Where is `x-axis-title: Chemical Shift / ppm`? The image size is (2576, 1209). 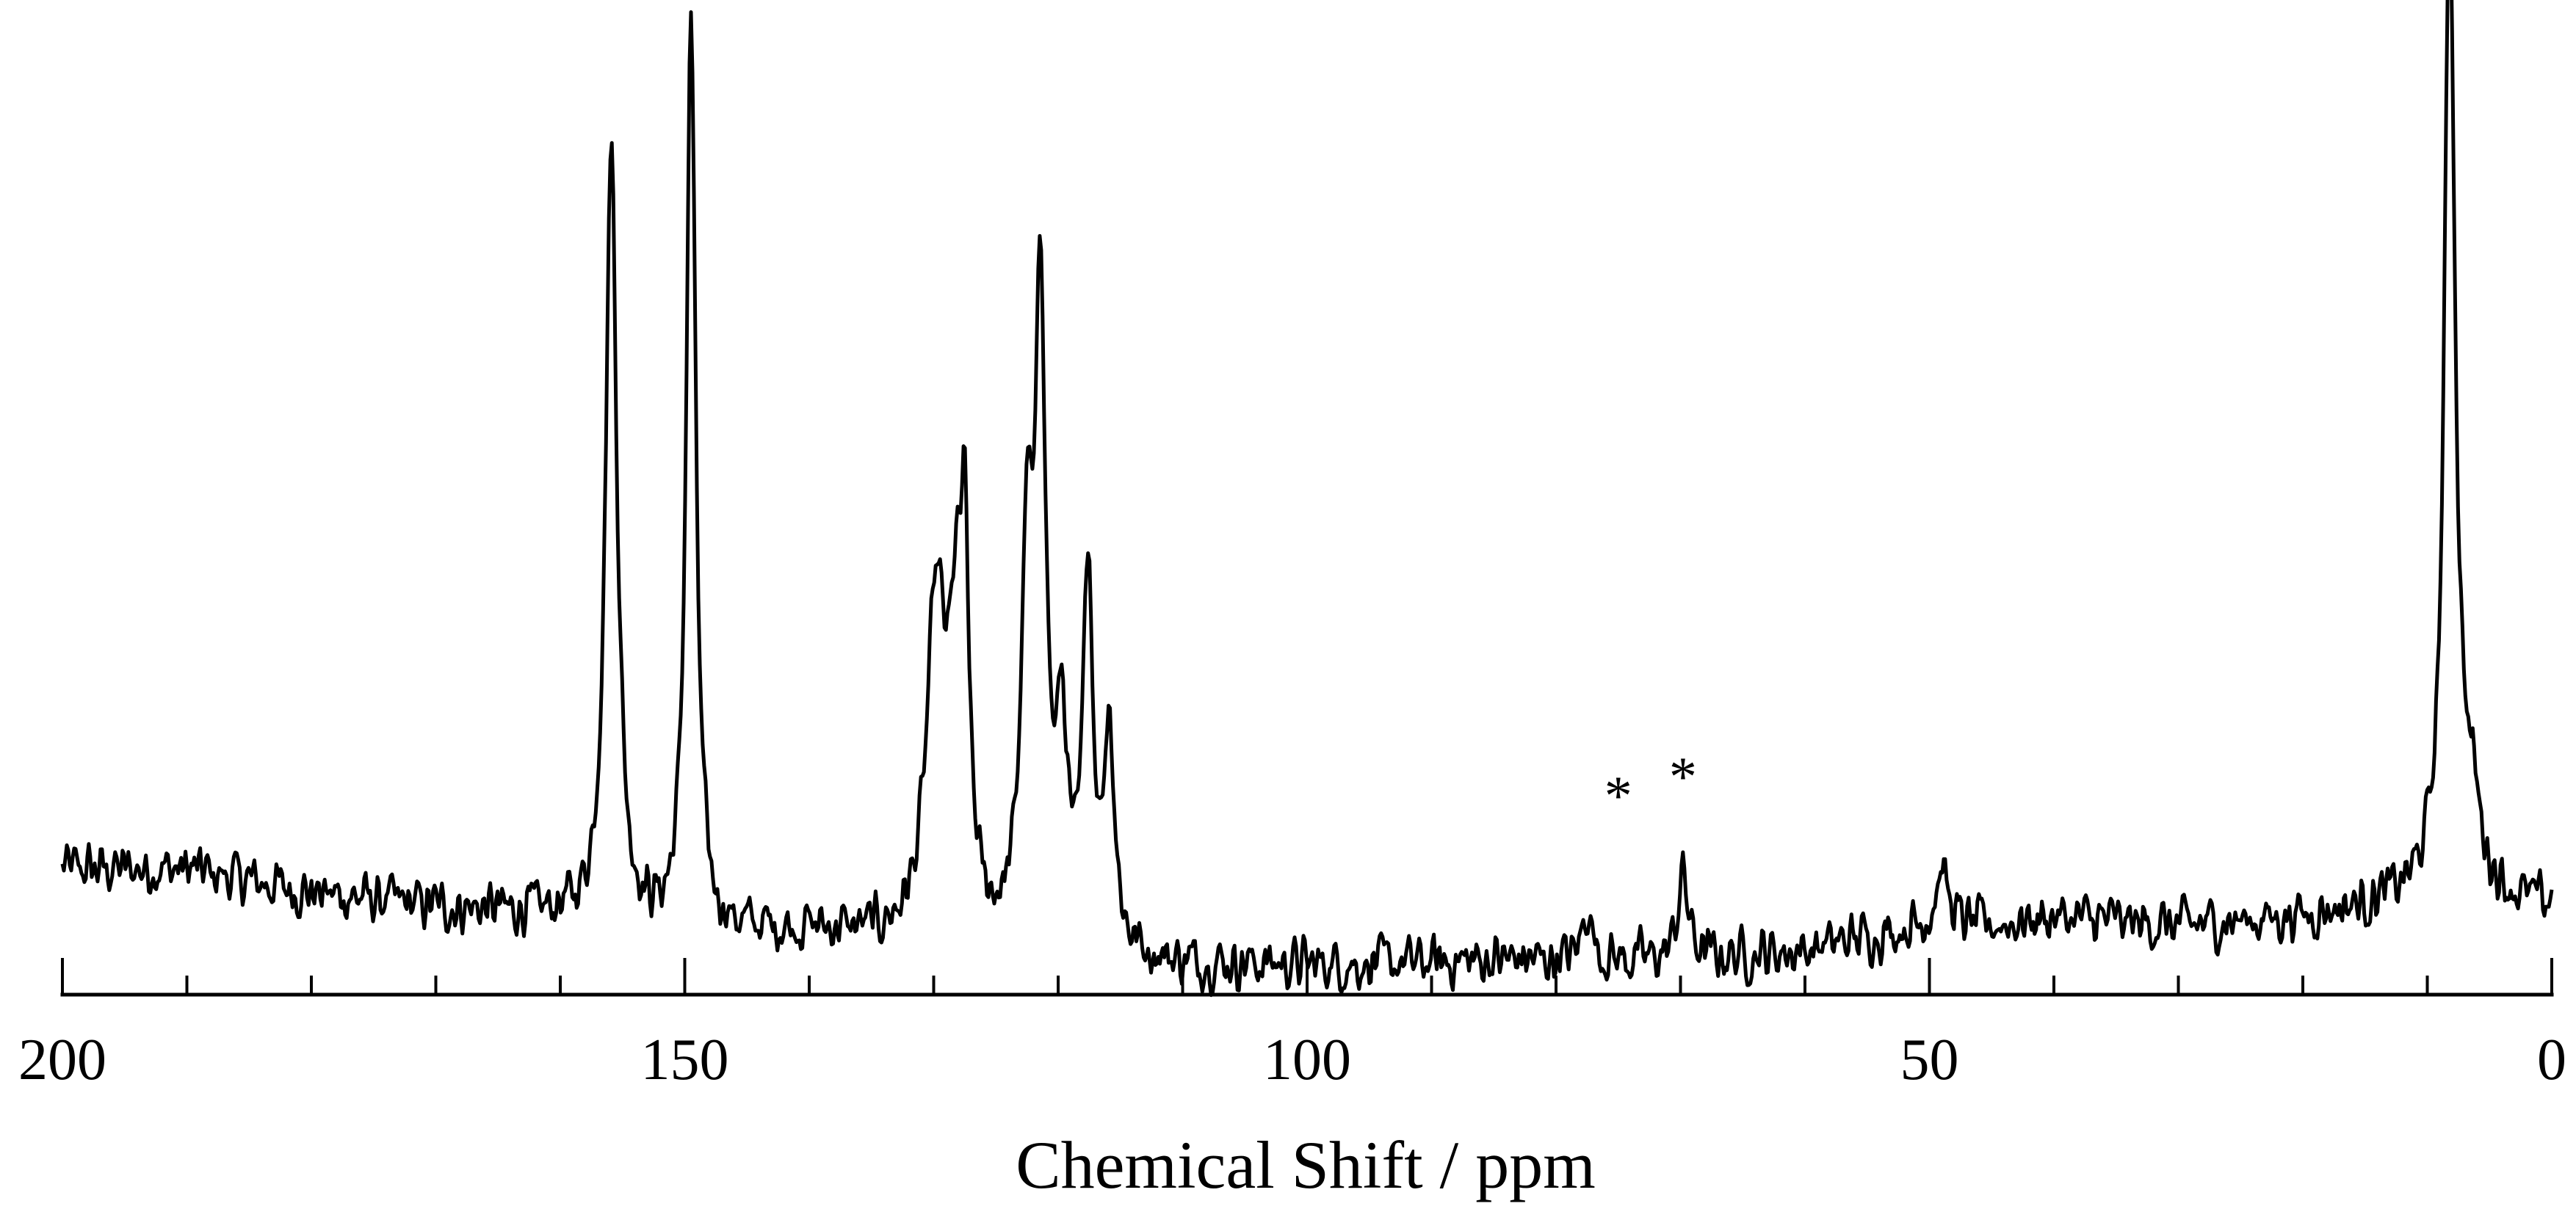
x-axis-title: Chemical Shift / ppm is located at coordinates (1306, 1165).